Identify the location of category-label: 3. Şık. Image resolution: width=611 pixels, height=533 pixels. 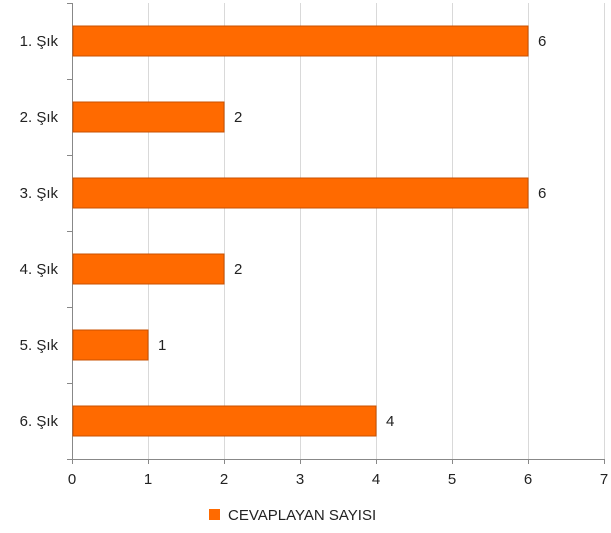
(39, 193).